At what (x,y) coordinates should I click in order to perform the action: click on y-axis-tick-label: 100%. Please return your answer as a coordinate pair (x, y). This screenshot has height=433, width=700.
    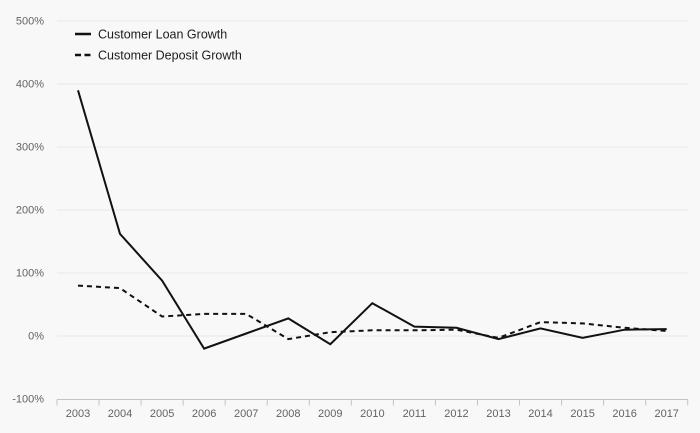
    Looking at the image, I should click on (30, 274).